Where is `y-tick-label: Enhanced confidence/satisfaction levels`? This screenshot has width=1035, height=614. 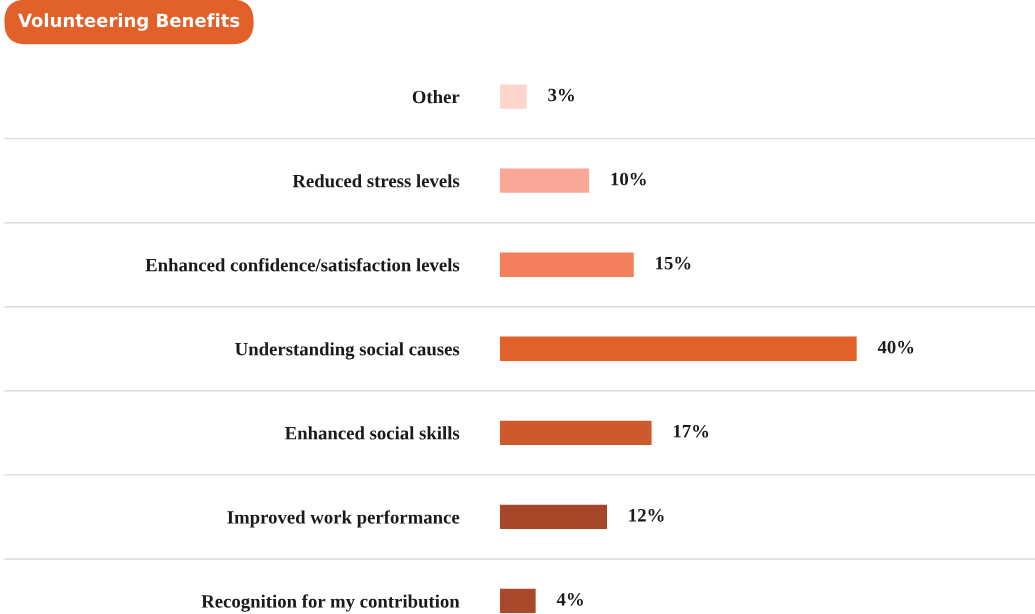
y-tick-label: Enhanced confidence/satisfaction levels is located at coordinates (302, 265).